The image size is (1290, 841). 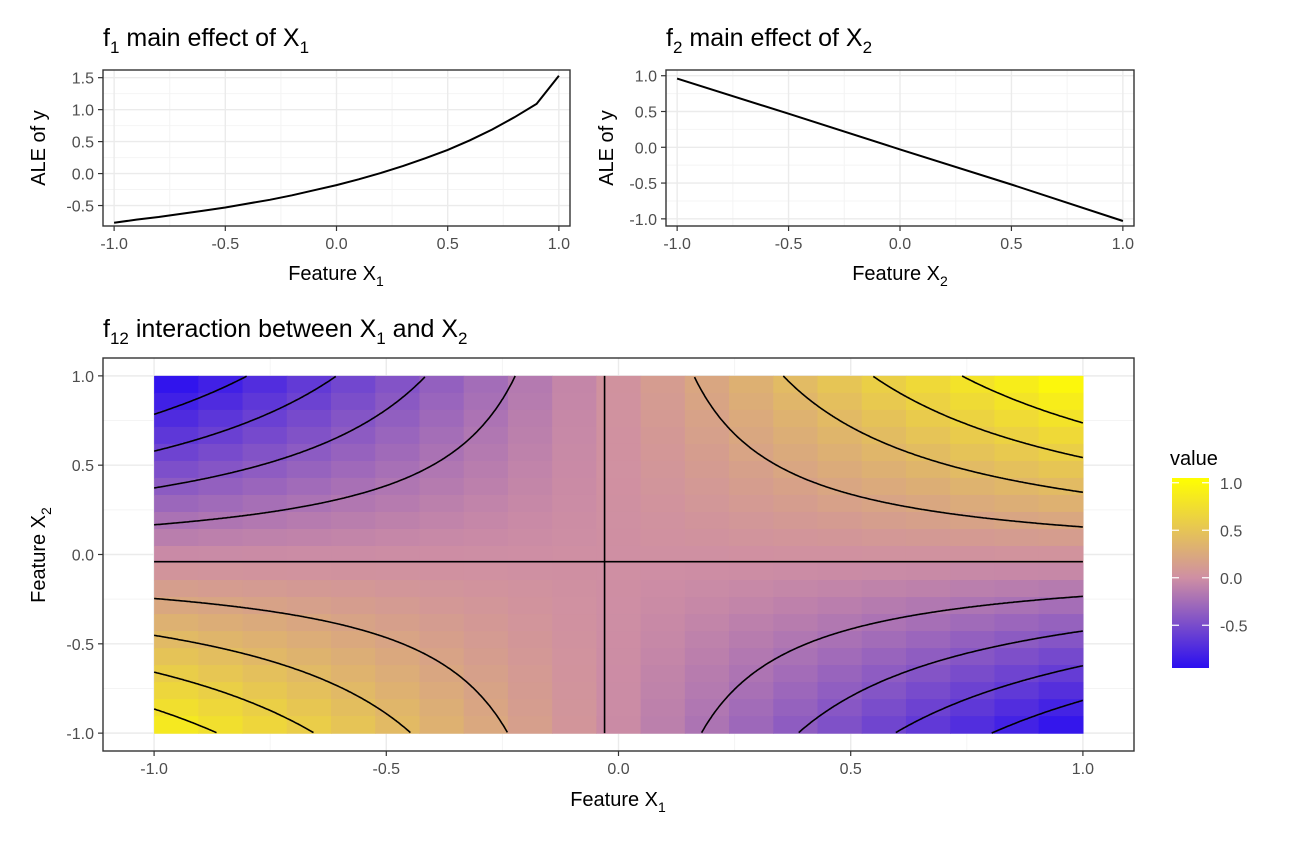 I want to click on f12-y-axis: -1.0 -0.5 0.0 0.5 1.0, so click(x=84, y=556).